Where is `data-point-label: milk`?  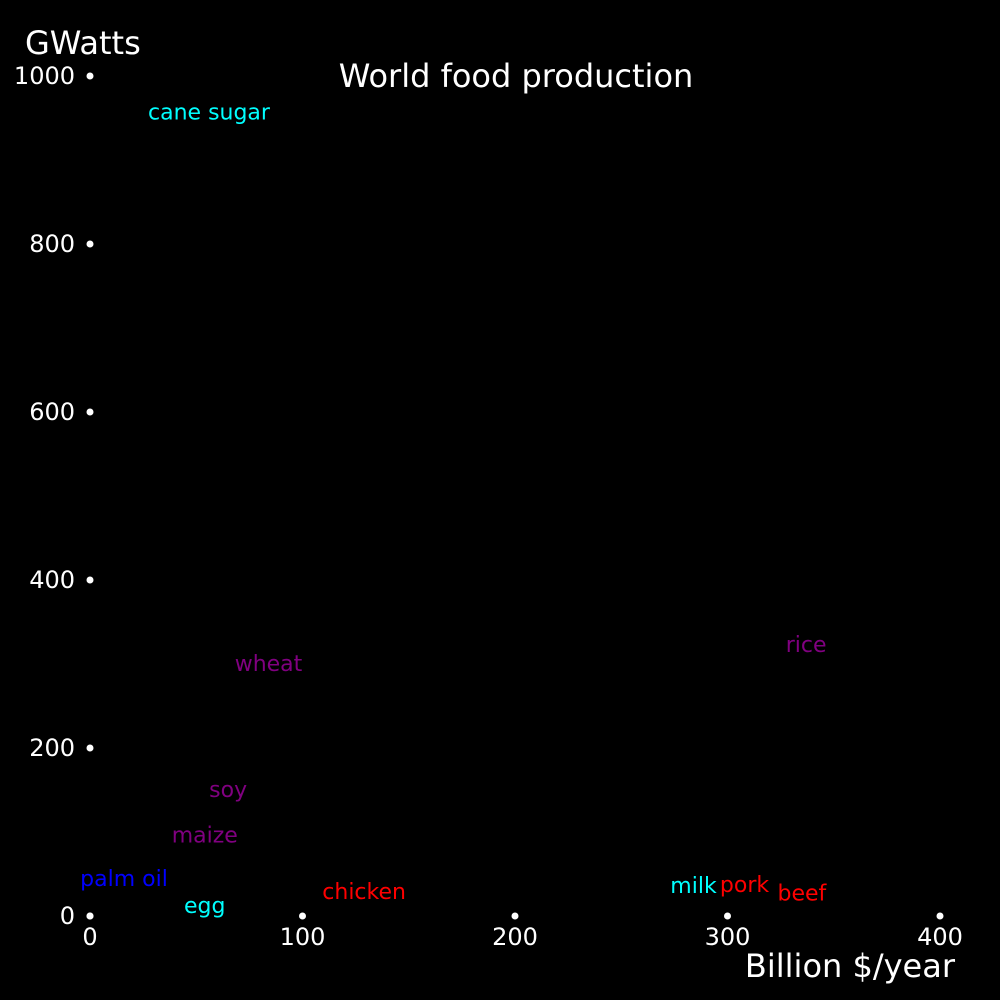 data-point-label: milk is located at coordinates (693, 886).